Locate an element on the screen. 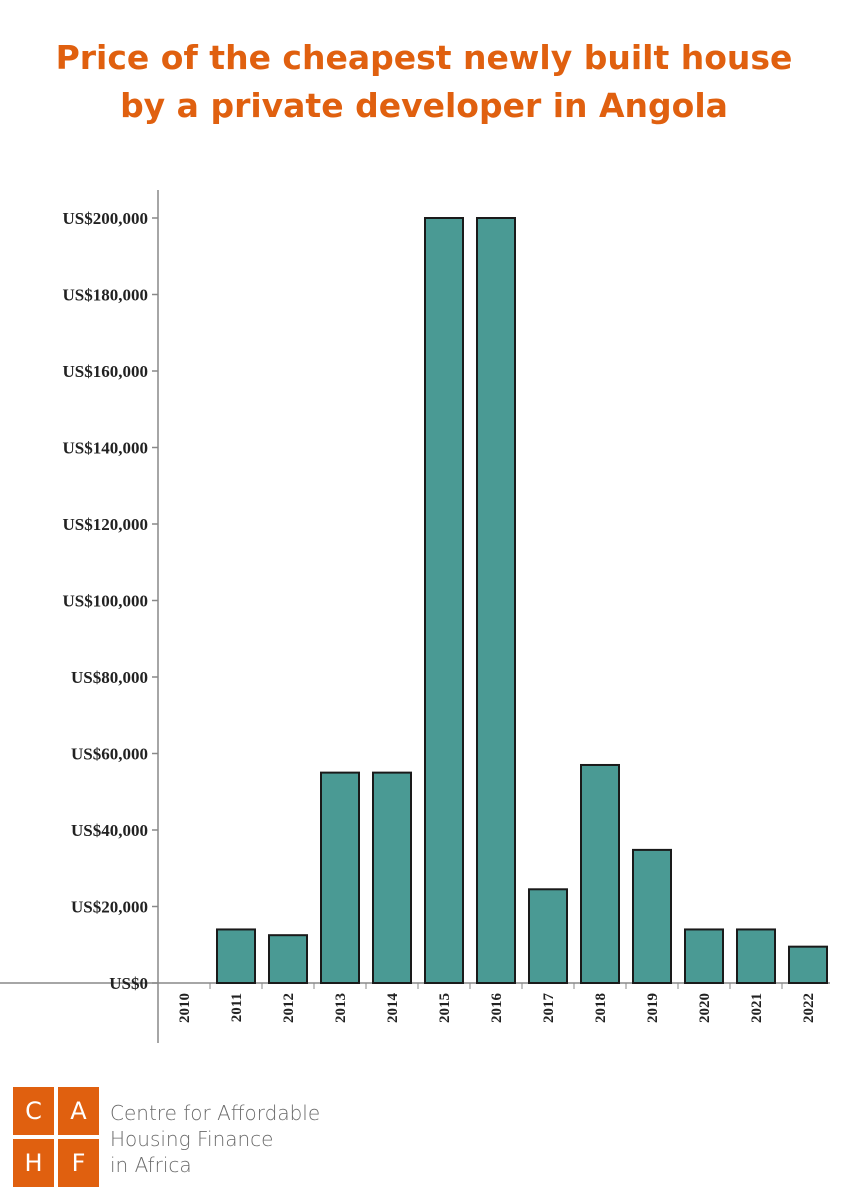 The width and height of the screenshot is (848, 1200). x-tick-label-2011: 2011 is located at coordinates (237, 1007).